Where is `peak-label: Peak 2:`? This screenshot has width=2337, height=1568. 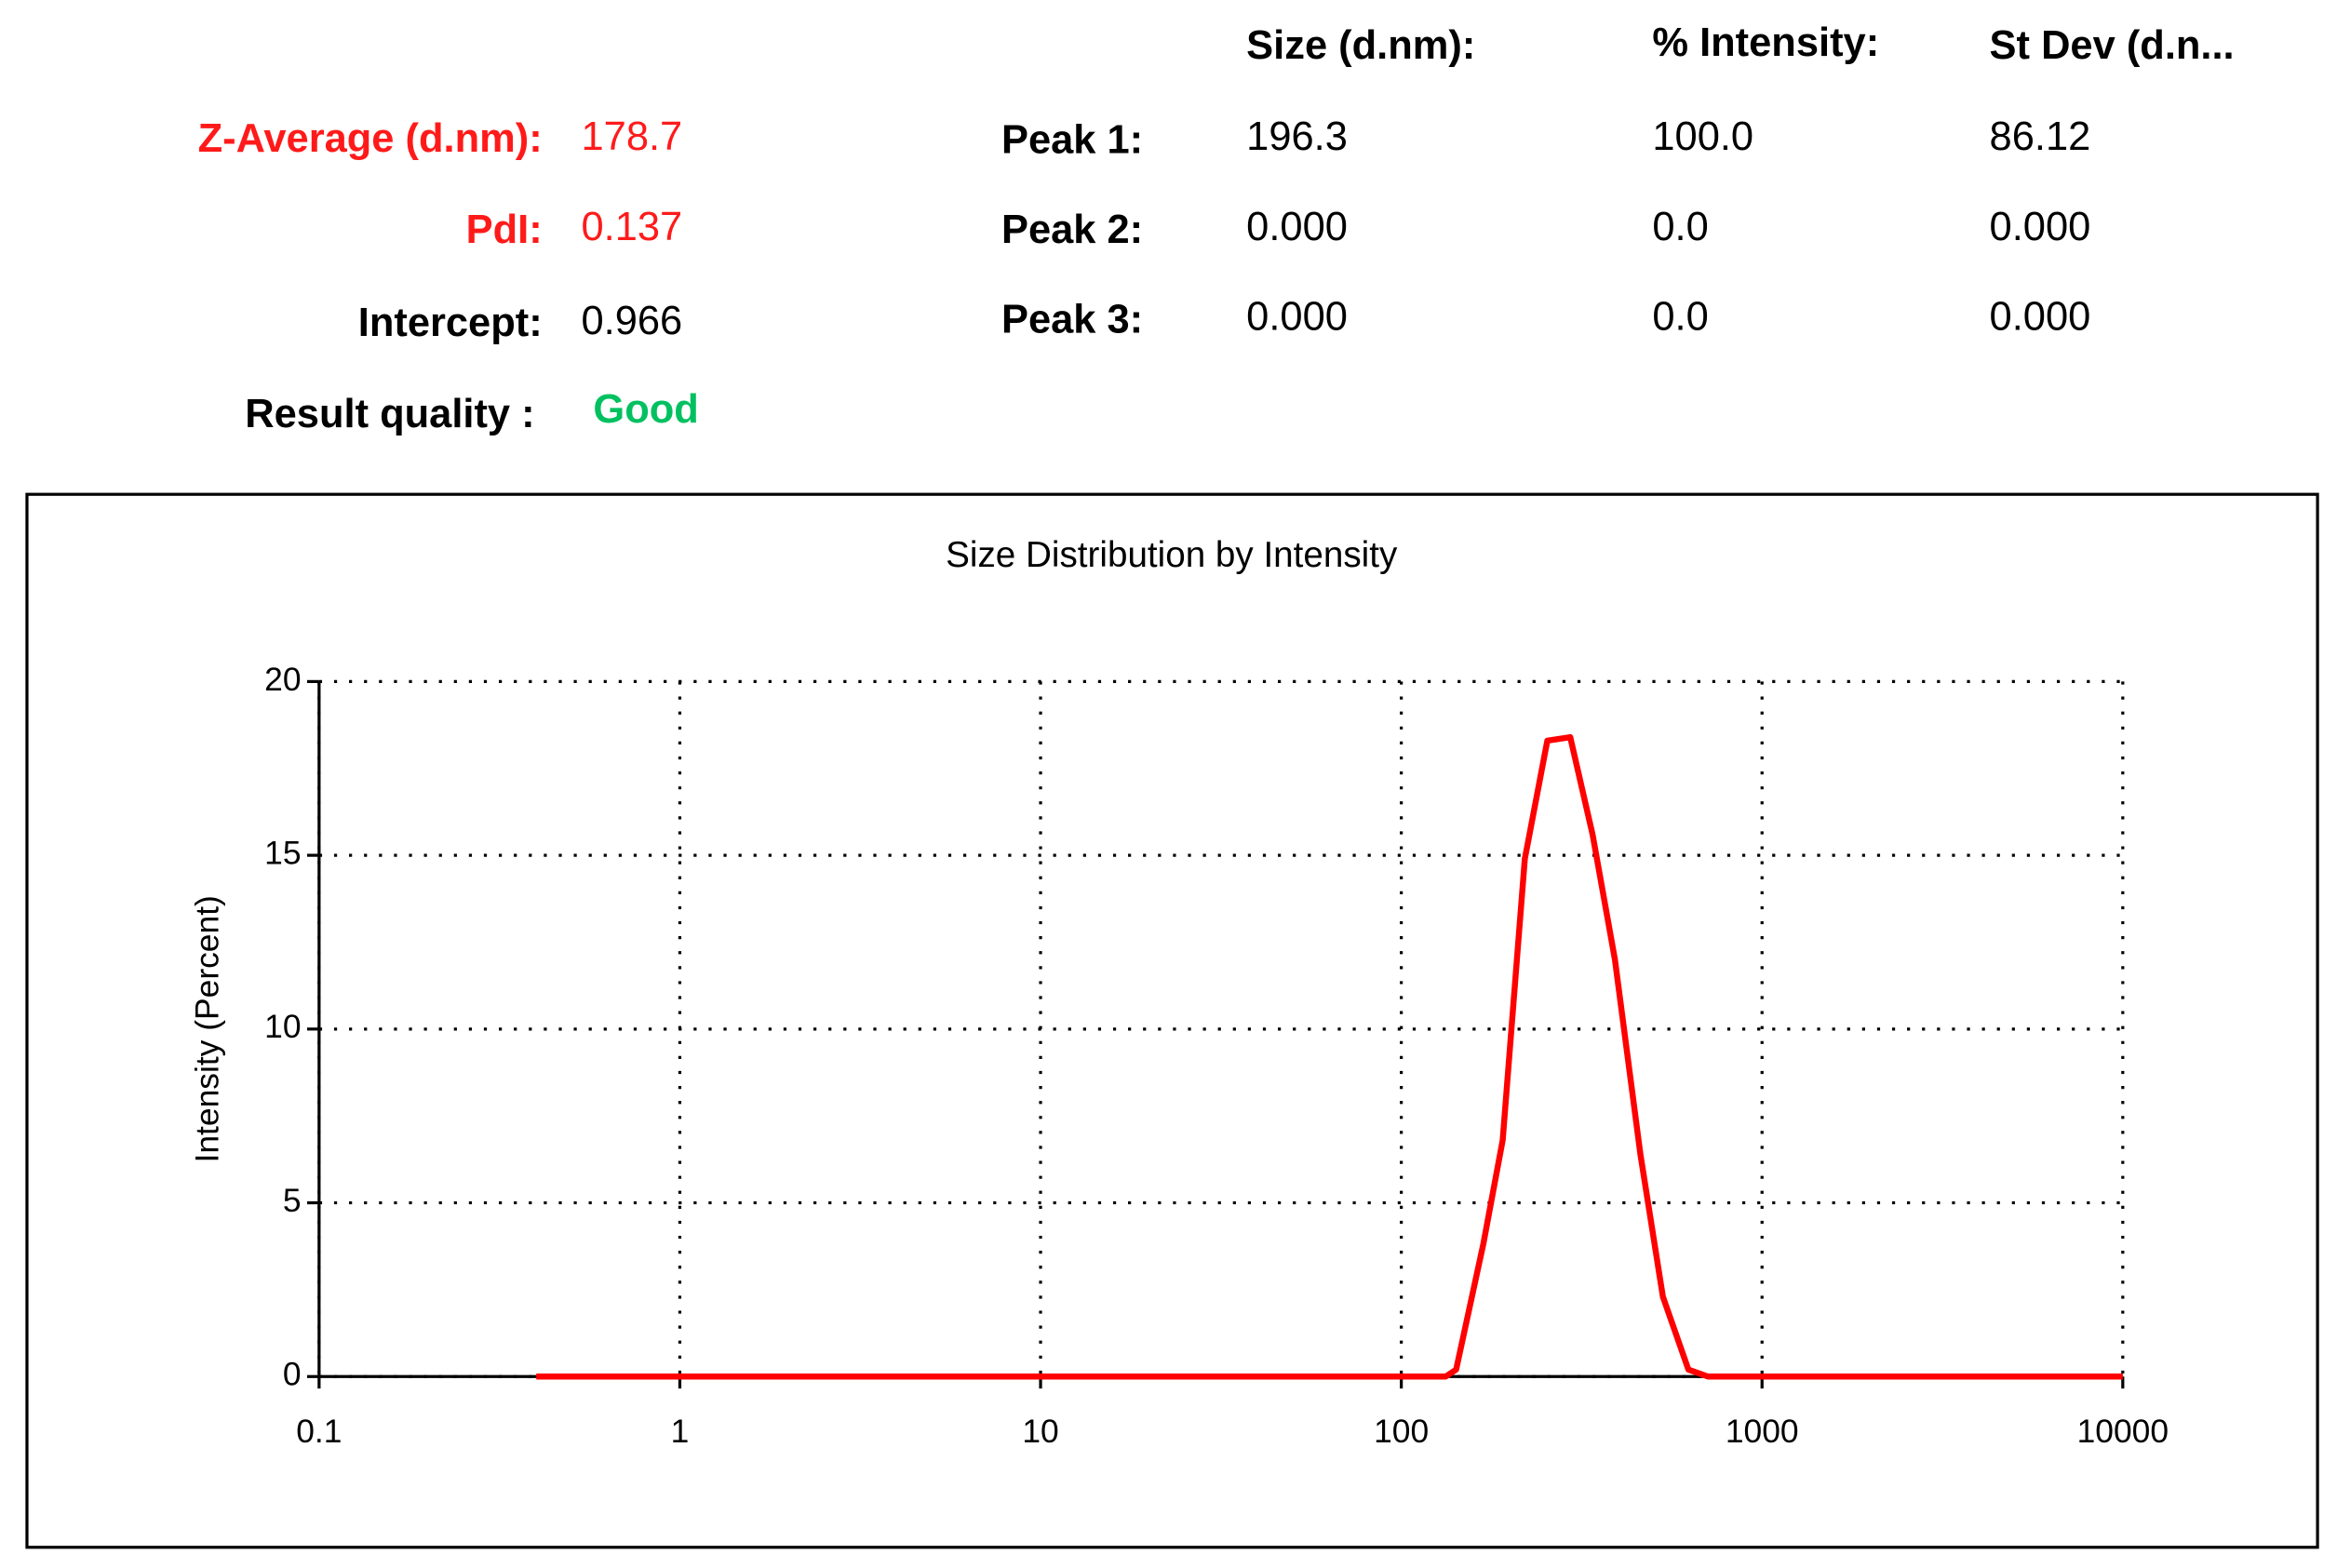
peak-label: Peak 2: is located at coordinates (1072, 230).